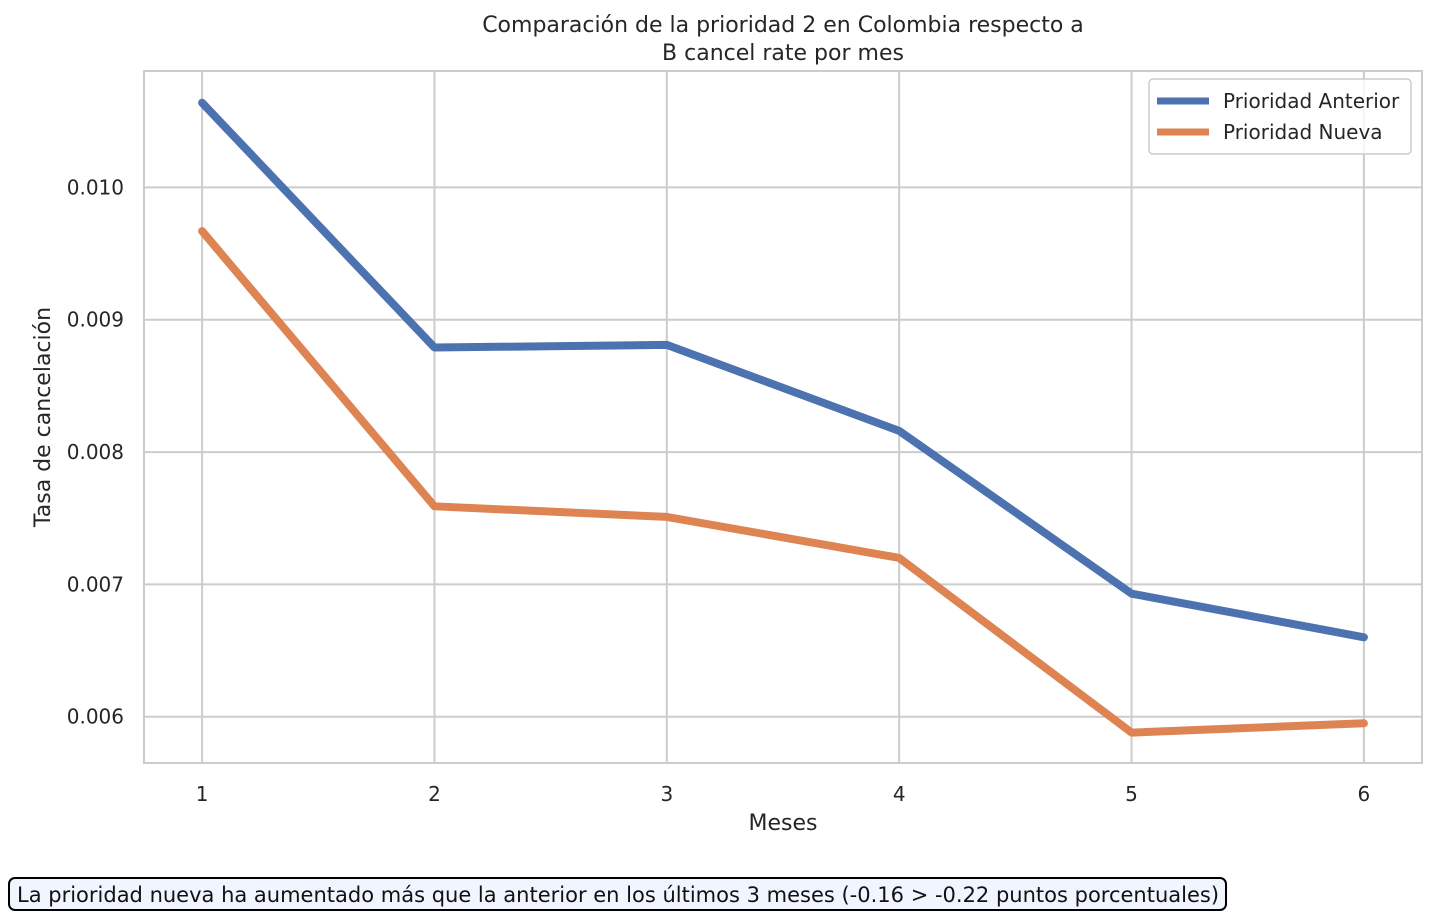 This screenshot has width=1436, height=923. I want to click on x-tick-label: 5, so click(1131, 794).